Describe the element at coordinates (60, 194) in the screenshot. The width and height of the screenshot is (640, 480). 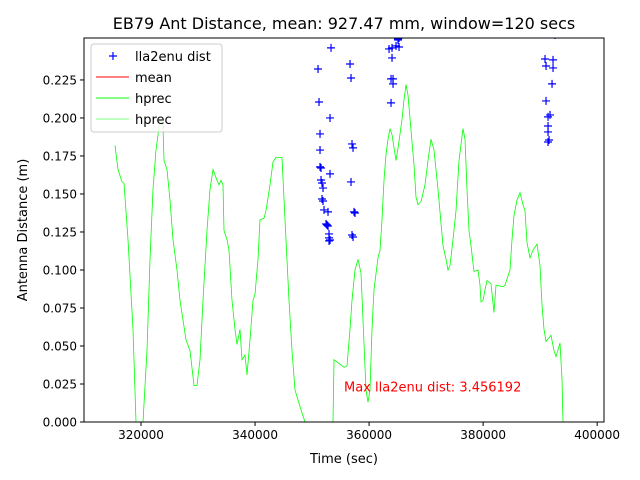
I see `y-tick-label: 0.150` at that location.